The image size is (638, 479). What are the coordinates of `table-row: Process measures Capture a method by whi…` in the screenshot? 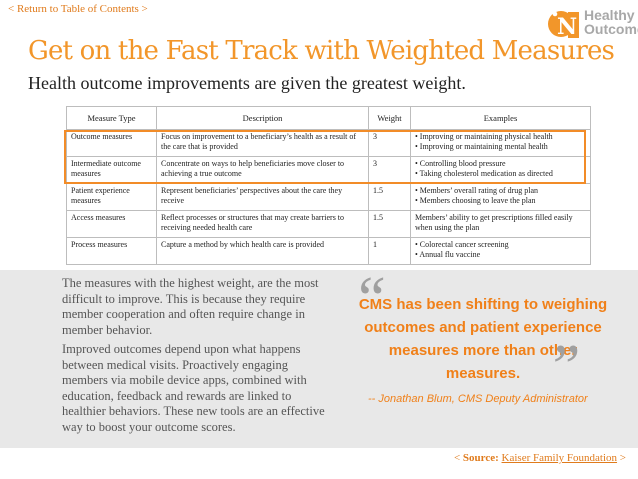 It's located at (328, 251).